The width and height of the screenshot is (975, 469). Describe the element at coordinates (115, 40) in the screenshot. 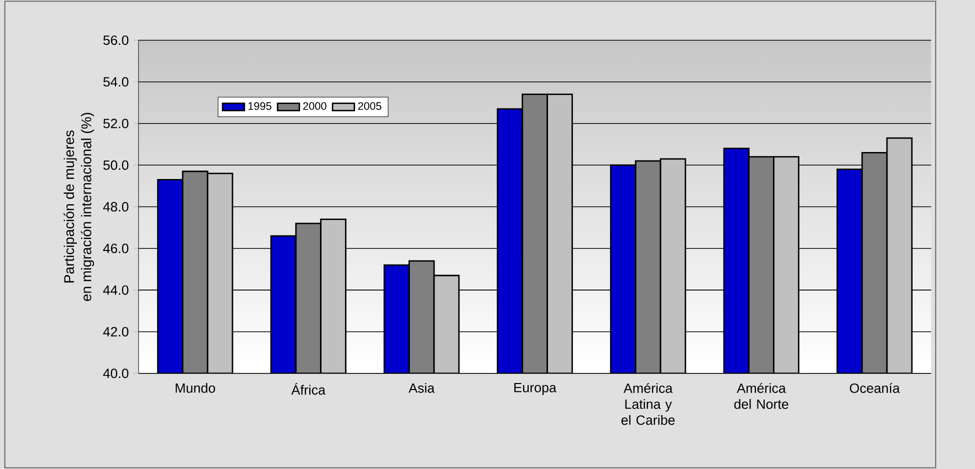

I see `y-tick-label: 56.0` at that location.